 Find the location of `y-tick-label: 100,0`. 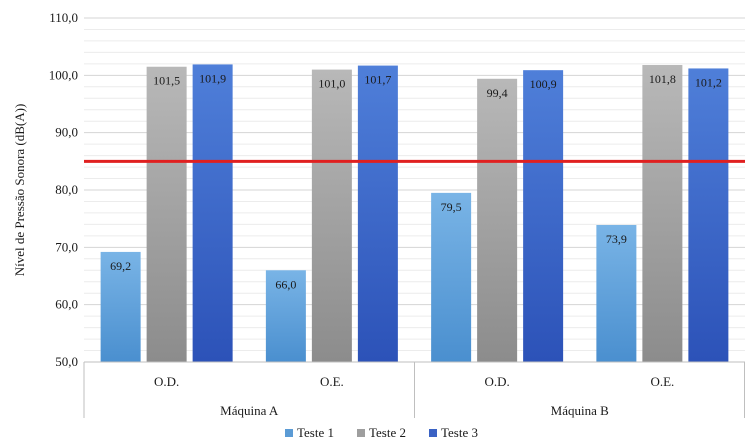

y-tick-label: 100,0 is located at coordinates (63, 74).